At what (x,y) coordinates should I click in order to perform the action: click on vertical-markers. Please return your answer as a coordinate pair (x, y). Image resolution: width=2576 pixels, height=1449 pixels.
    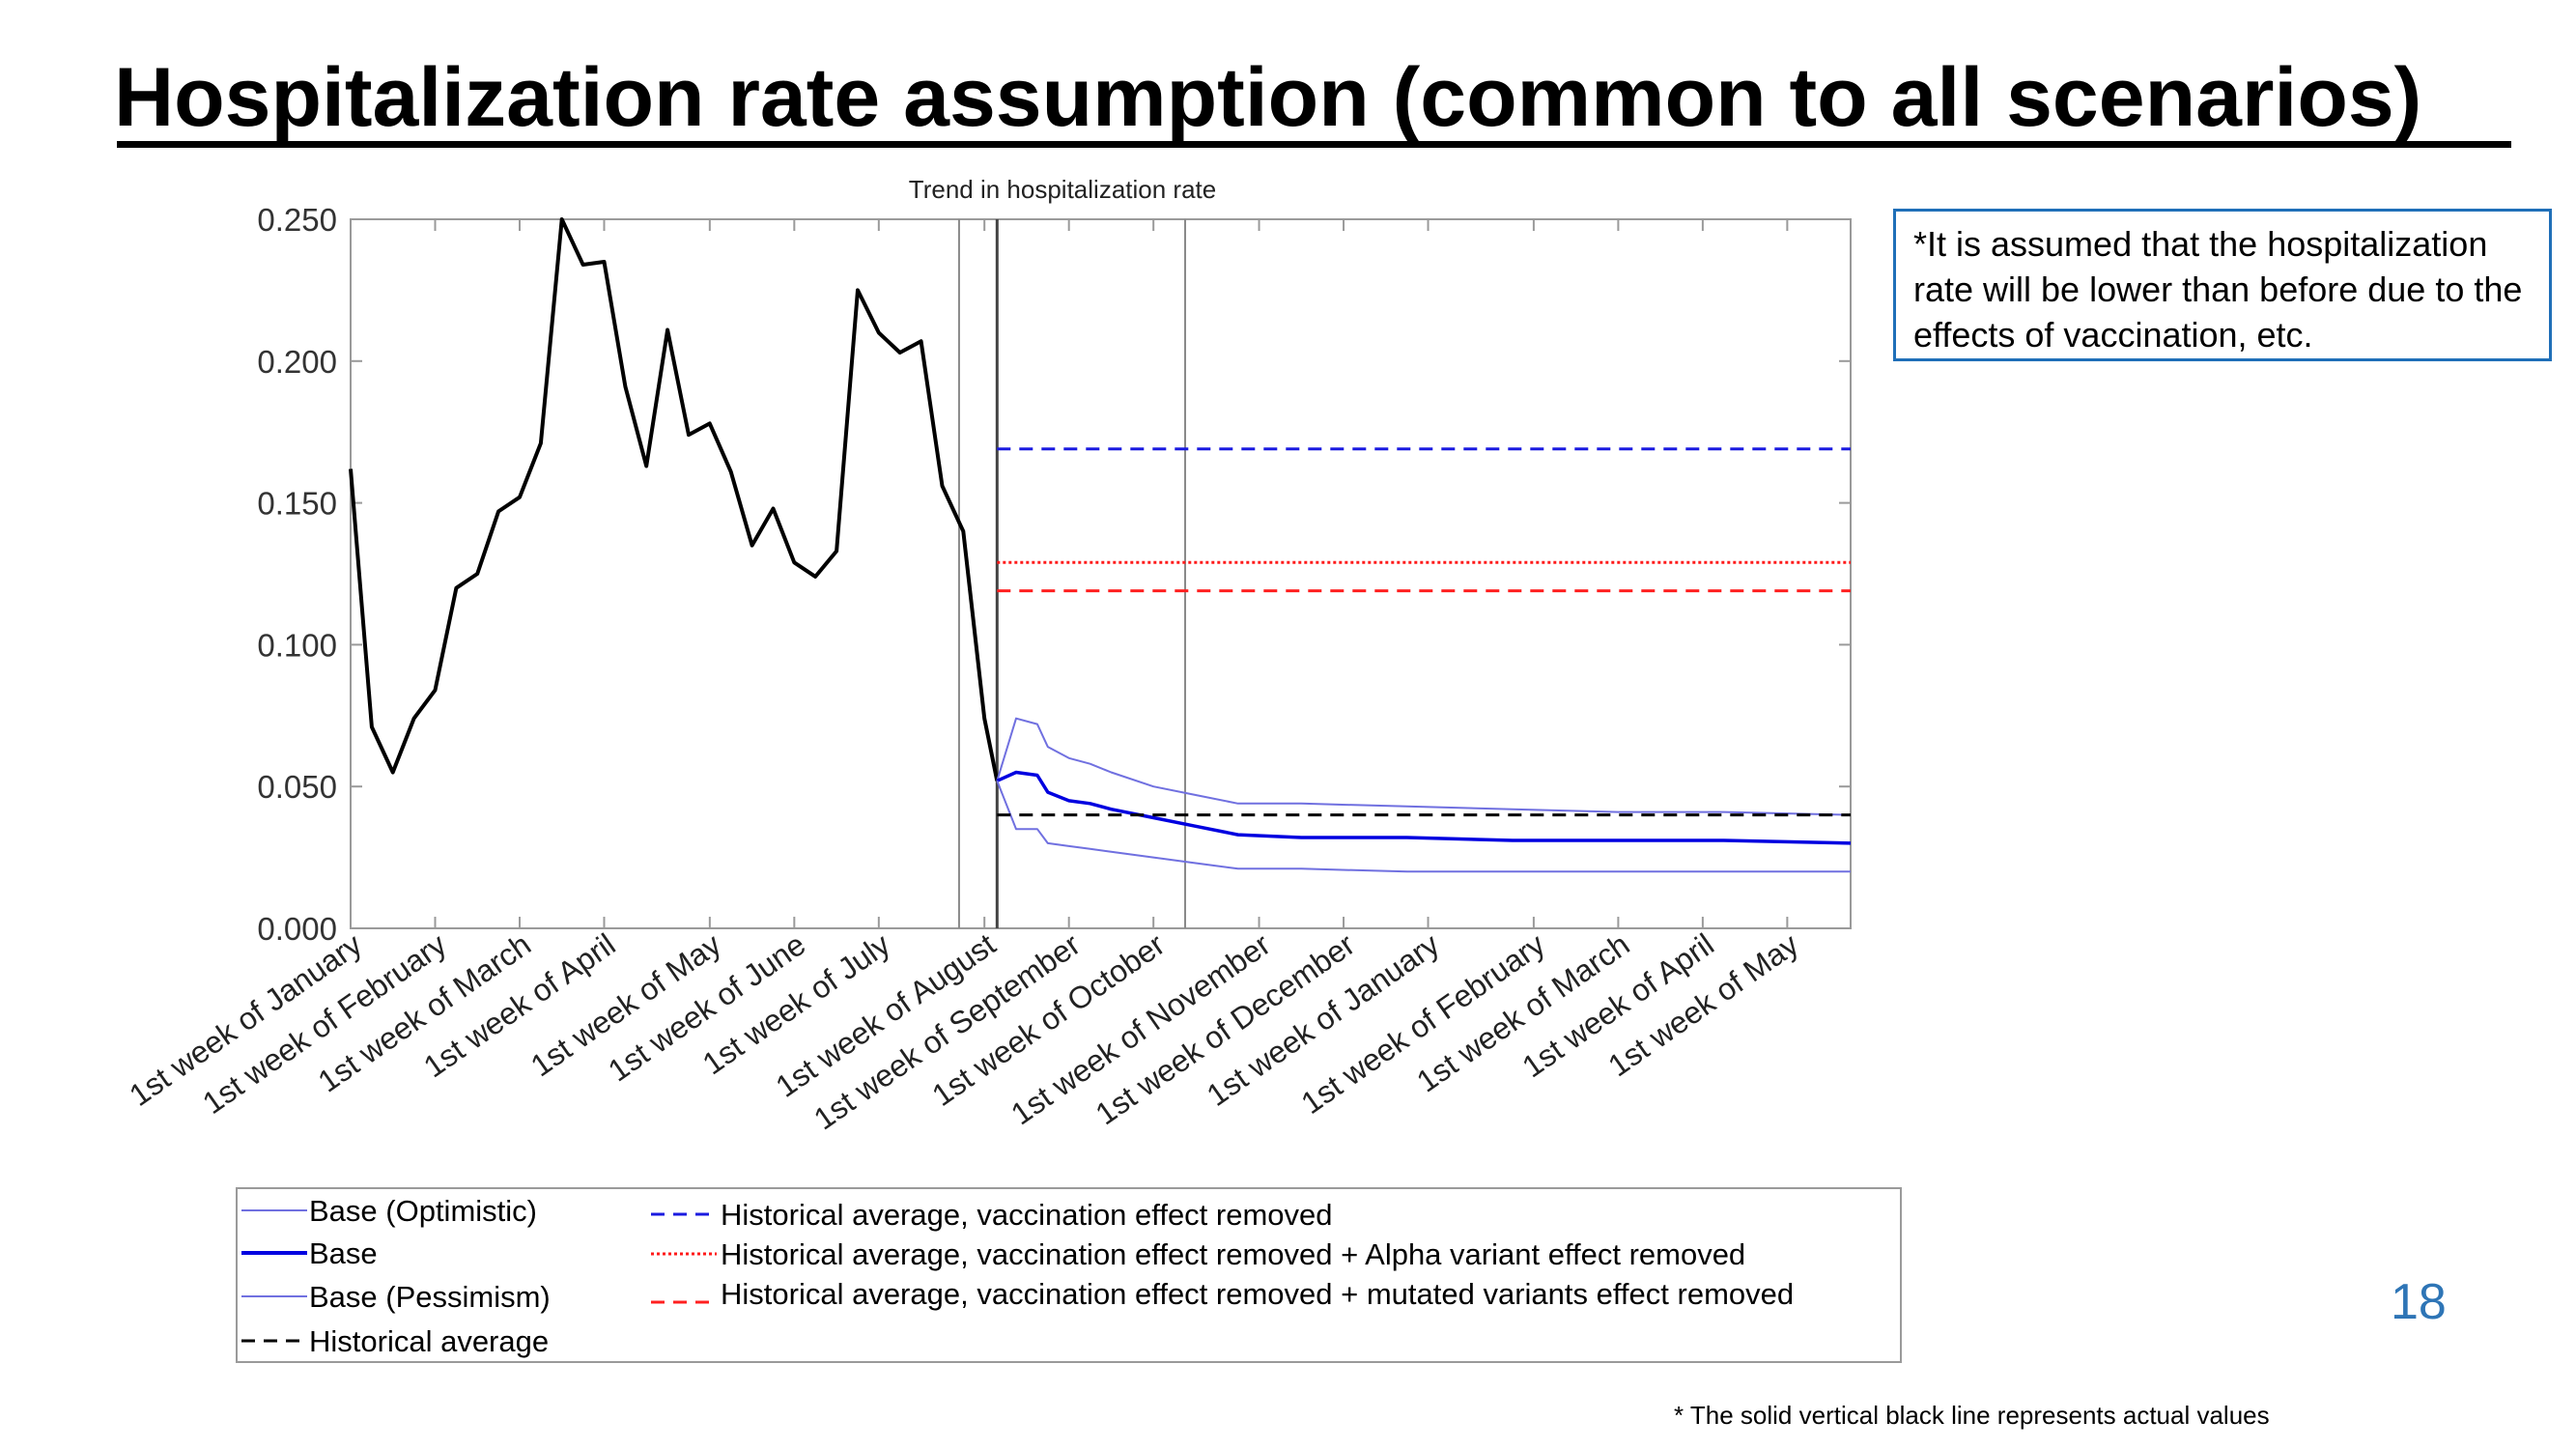
    Looking at the image, I should click on (1071, 573).